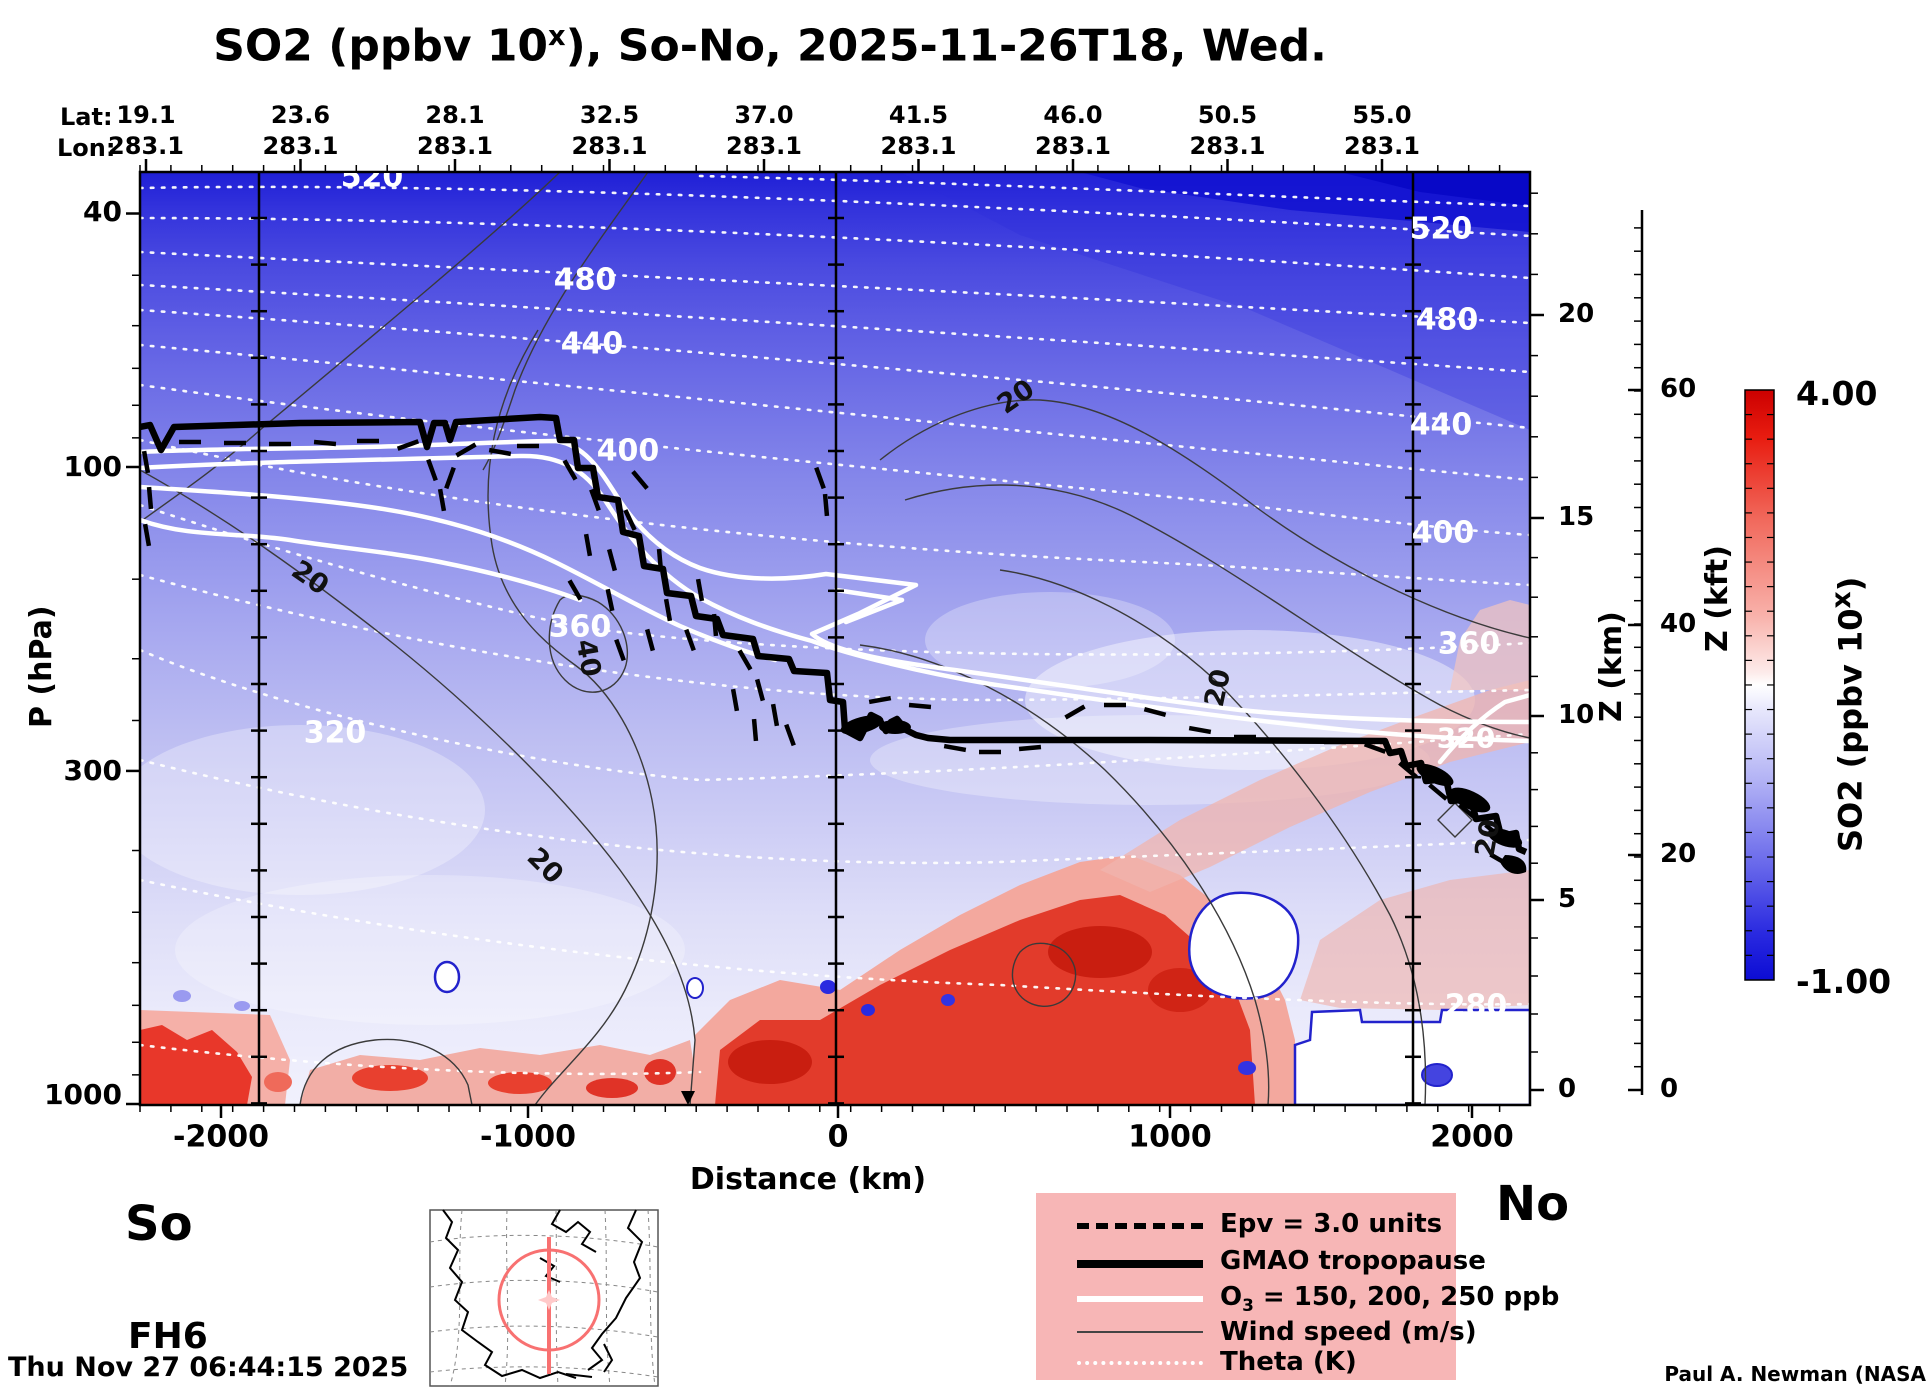 Image resolution: width=1926 pixels, height=1394 pixels. What do you see at coordinates (86, 117) in the screenshot?
I see `lat-row-label: Lat:` at bounding box center [86, 117].